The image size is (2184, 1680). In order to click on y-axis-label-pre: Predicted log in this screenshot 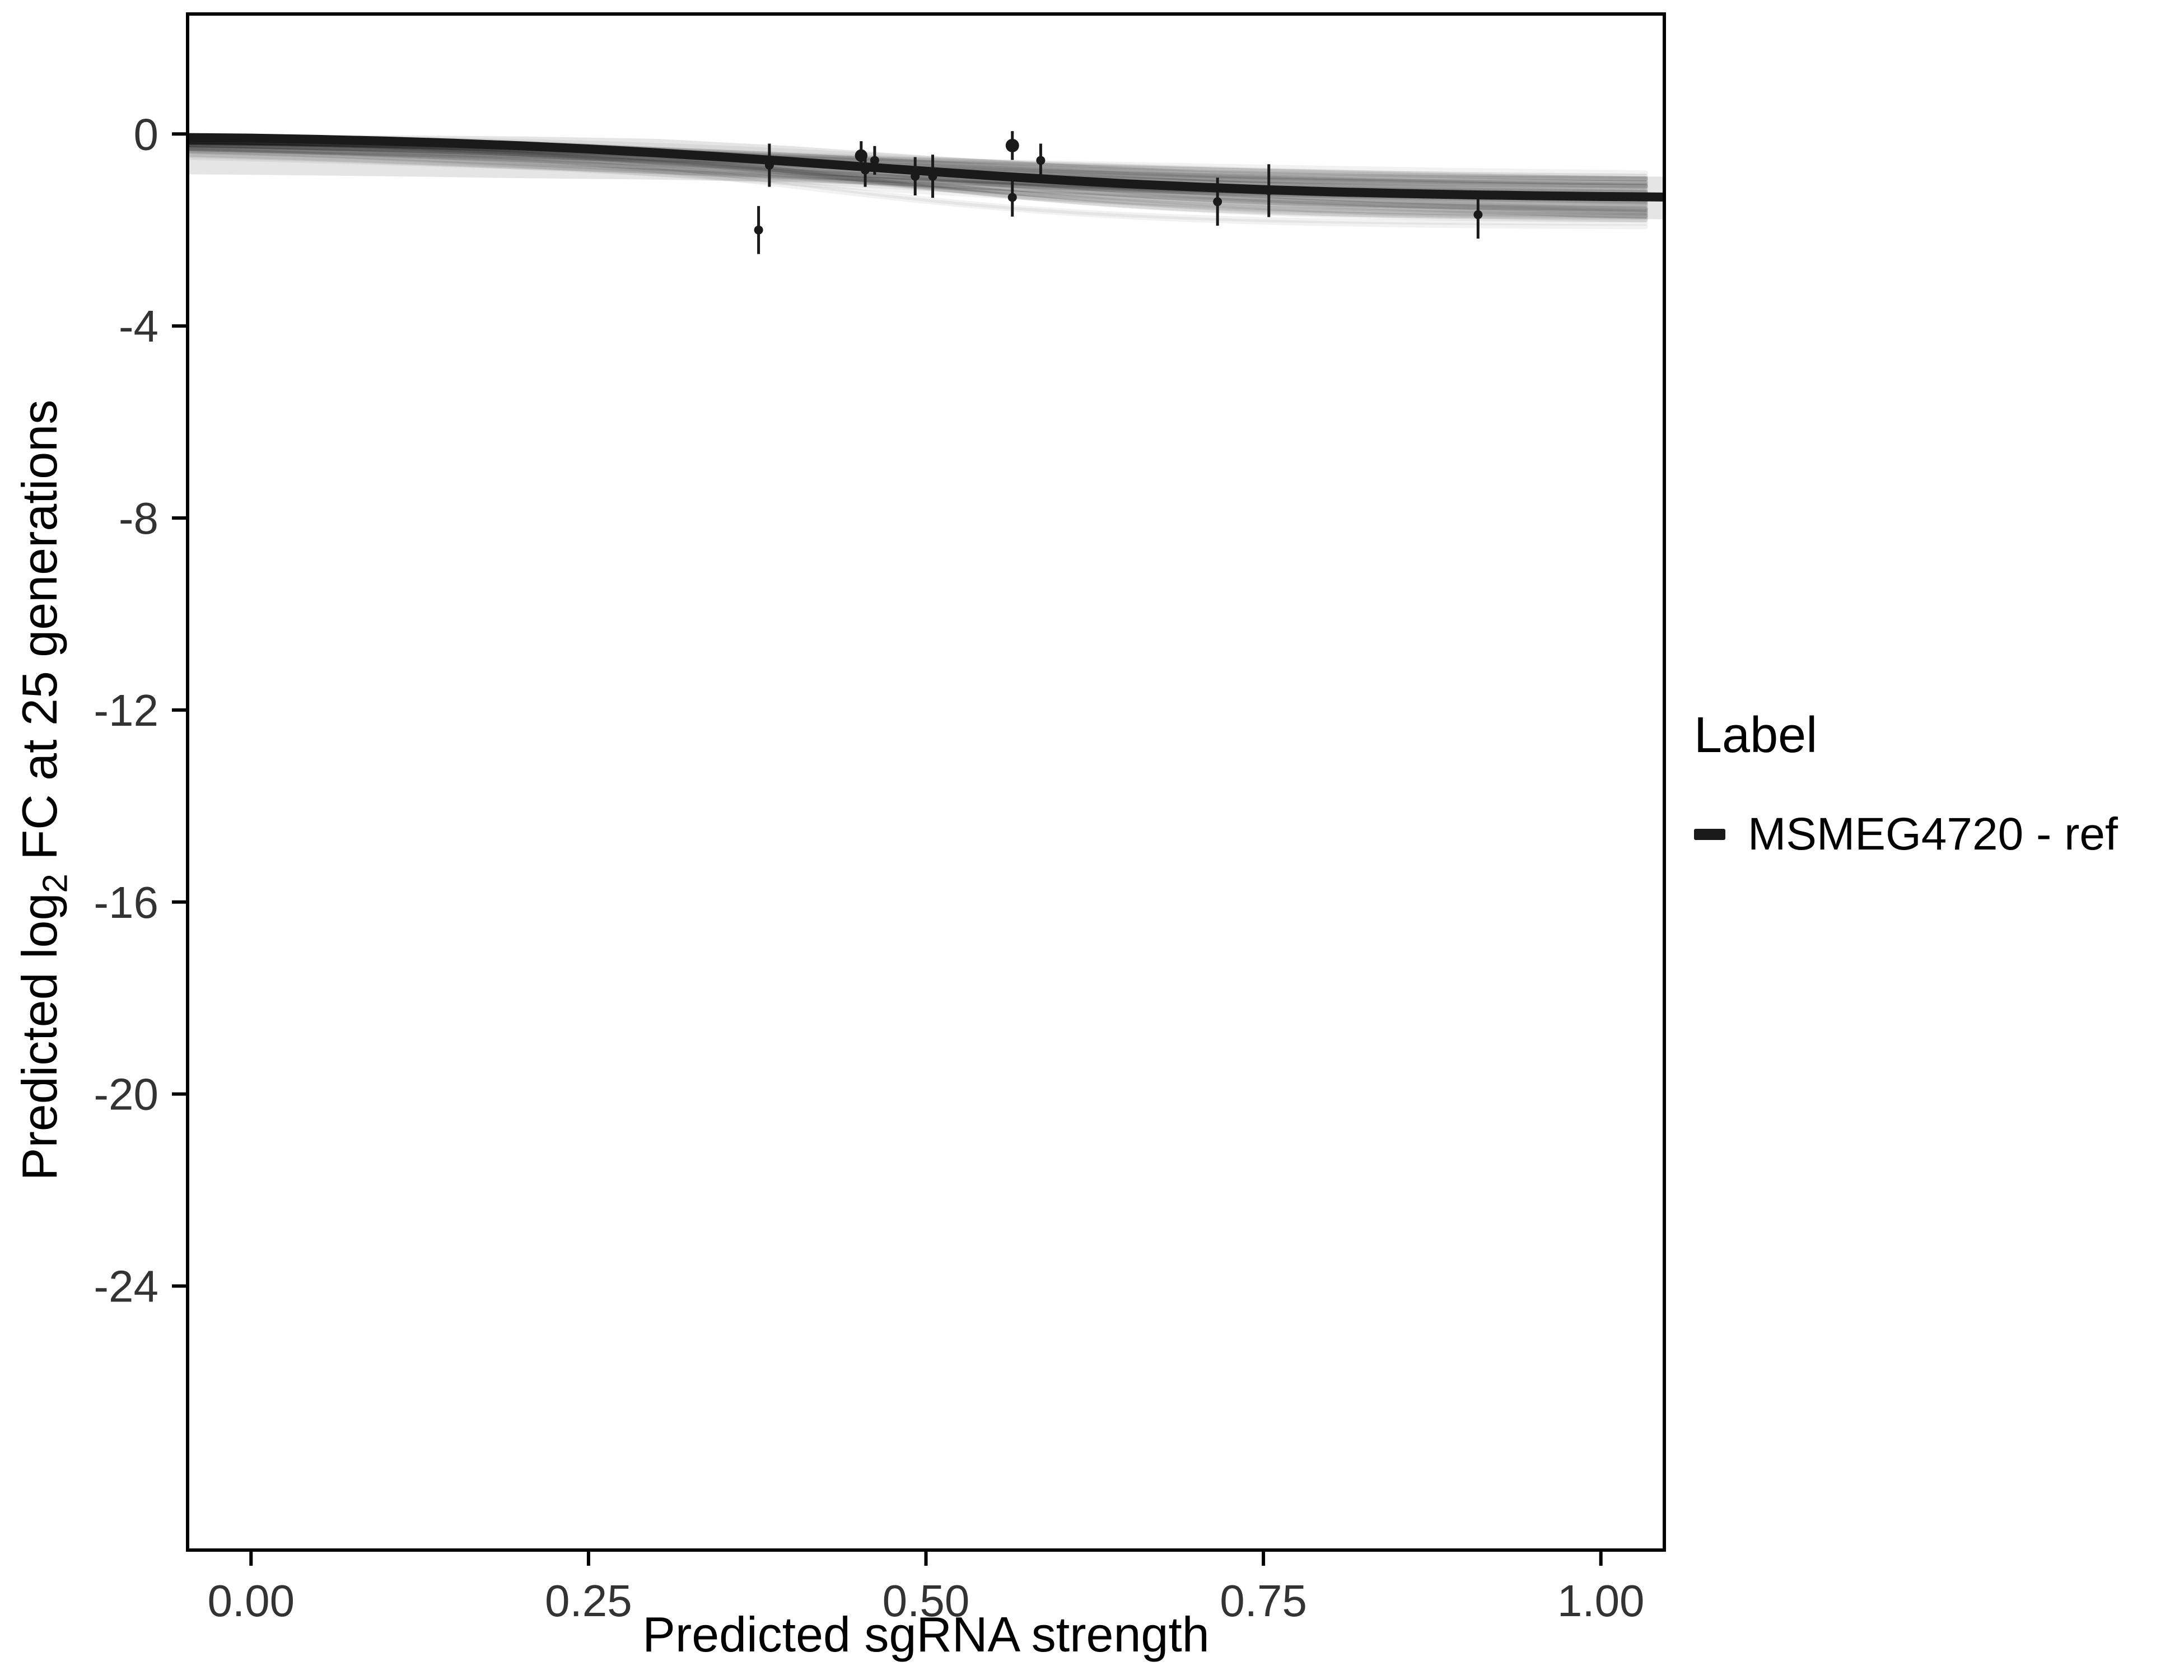, I will do `click(40, 1037)`.